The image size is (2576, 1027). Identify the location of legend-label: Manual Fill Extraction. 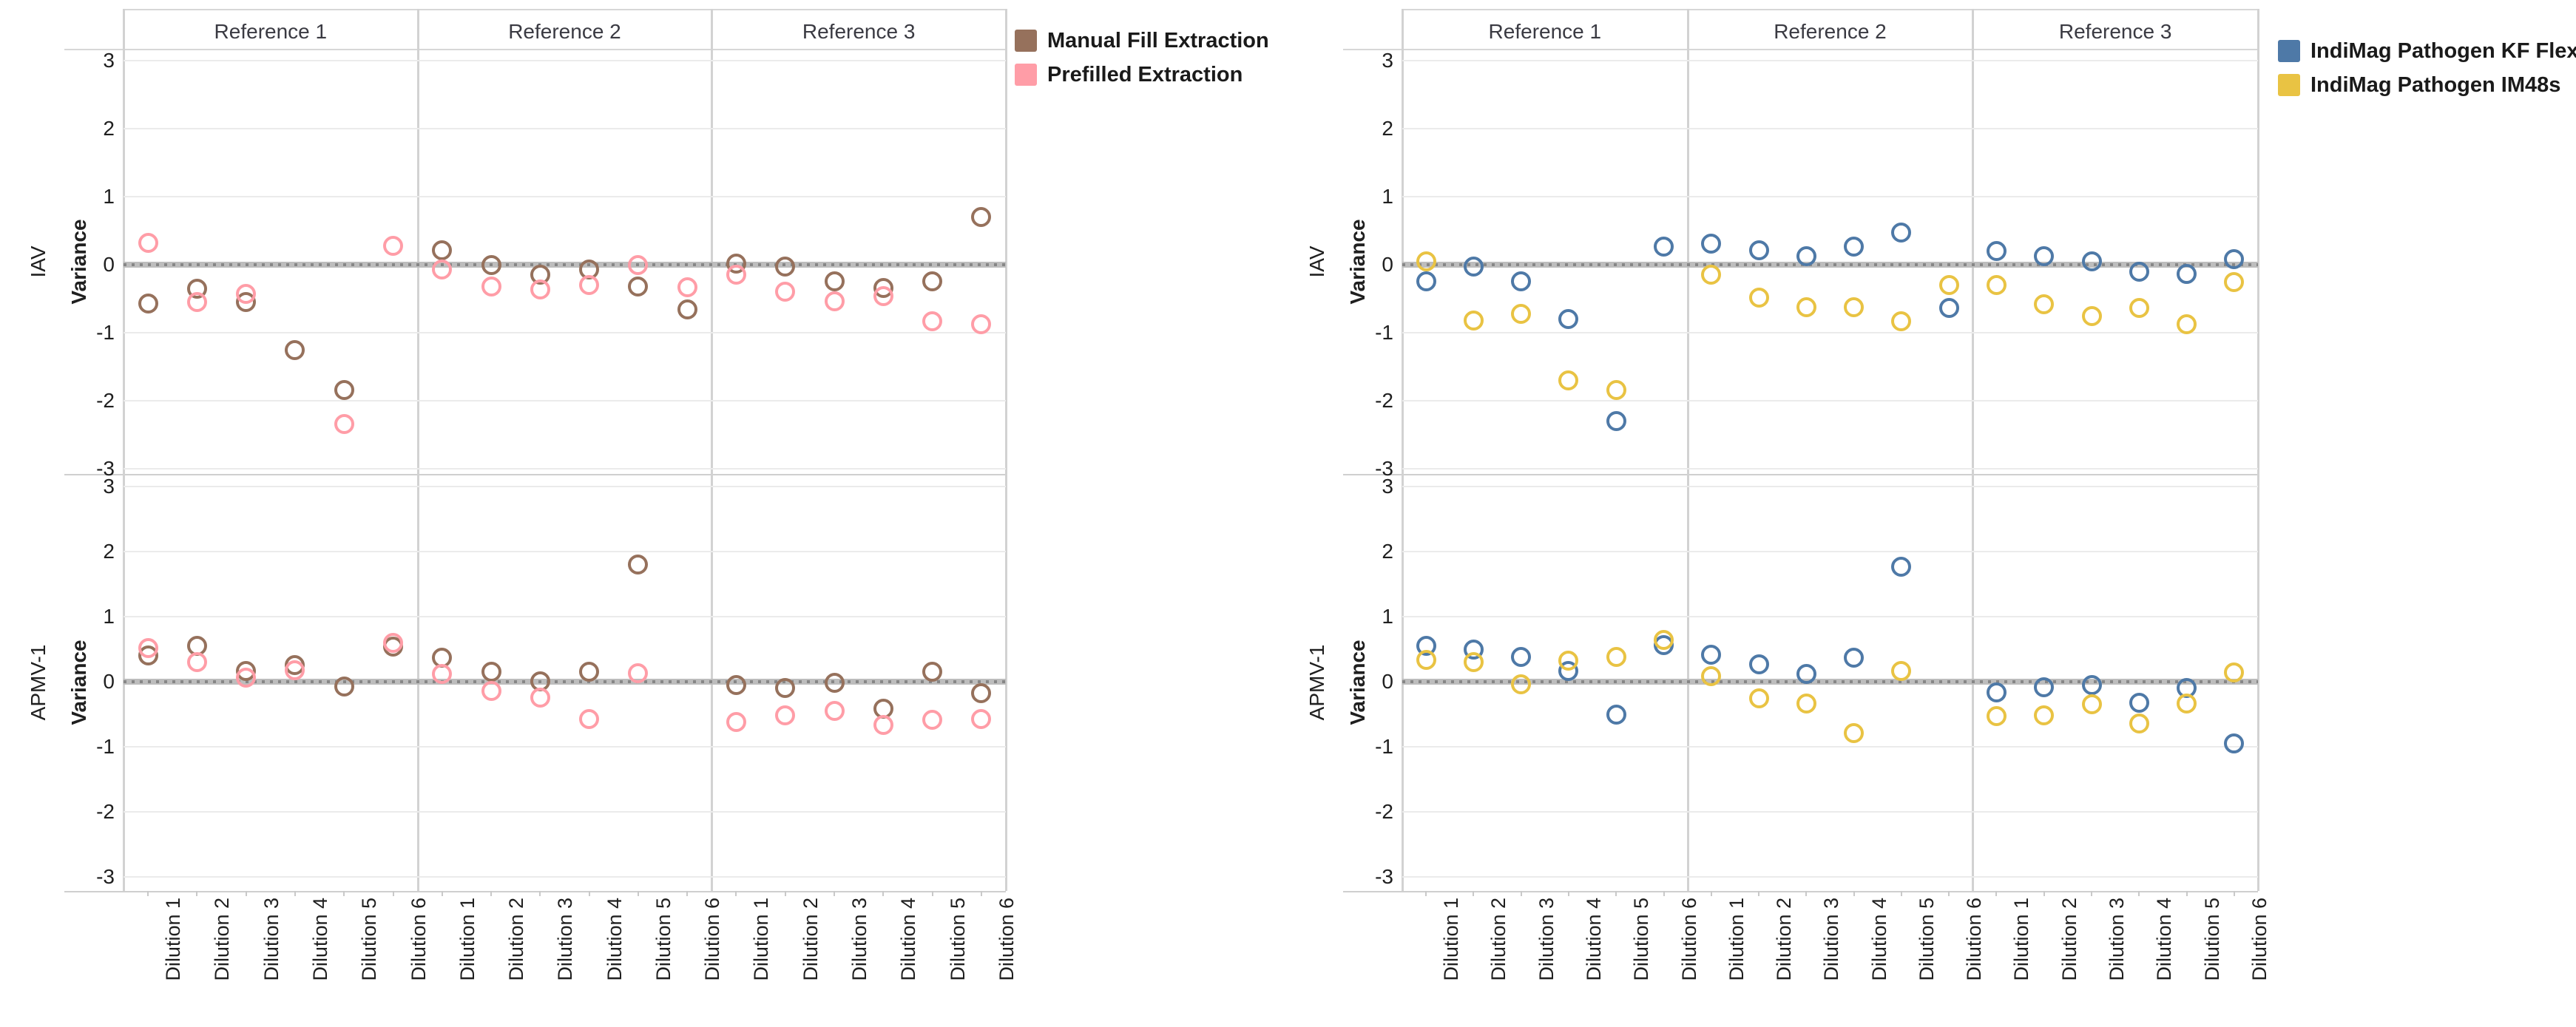
(1158, 40).